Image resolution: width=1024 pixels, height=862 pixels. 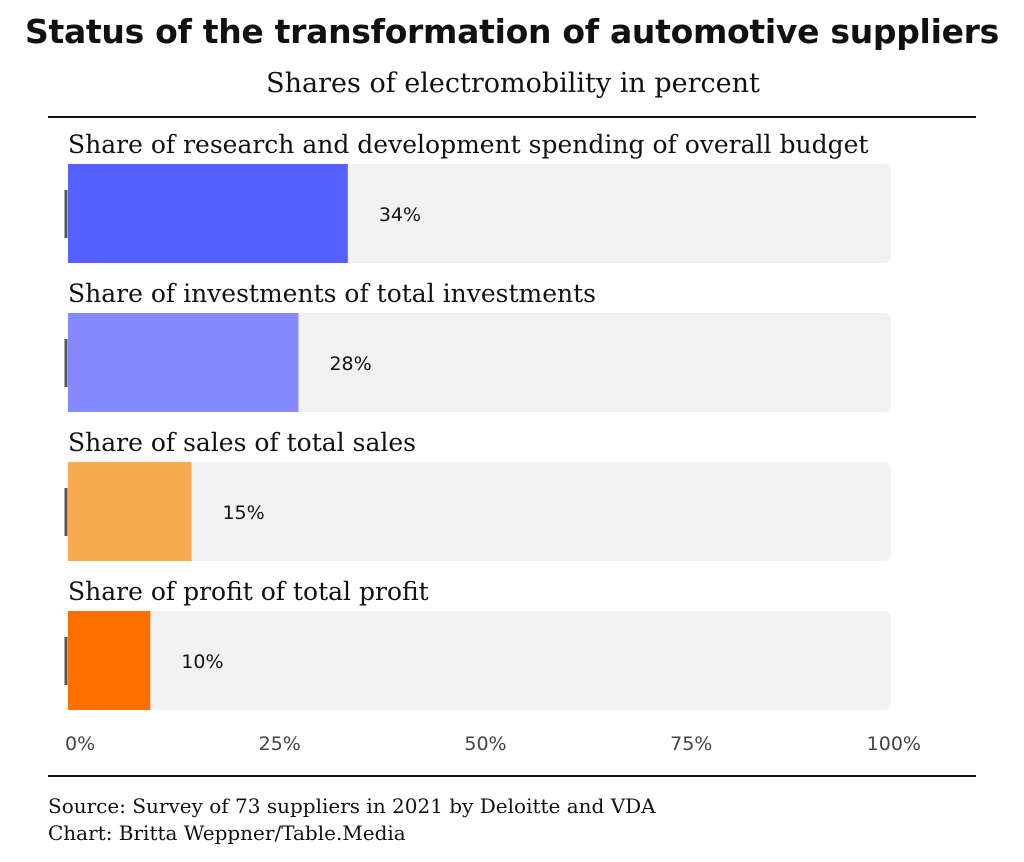 I want to click on bar-category-label: Share of profit of total profit, so click(x=248, y=591).